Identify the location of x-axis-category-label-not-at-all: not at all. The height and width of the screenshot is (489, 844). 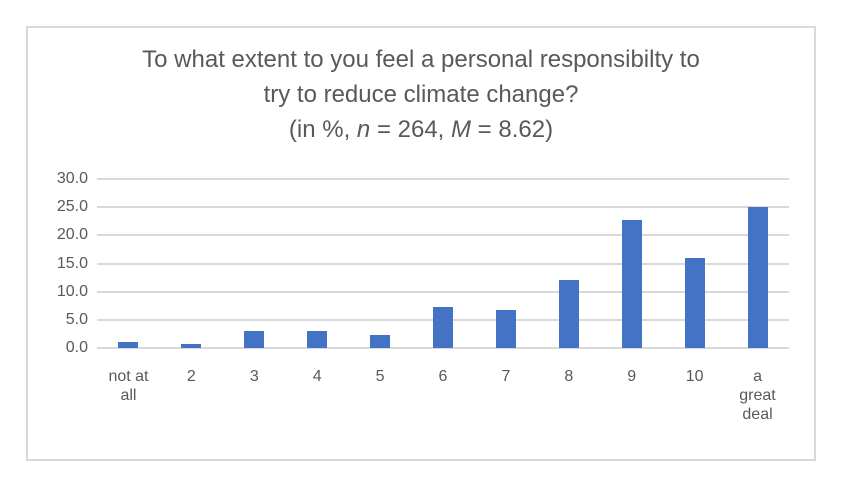
(128, 395).